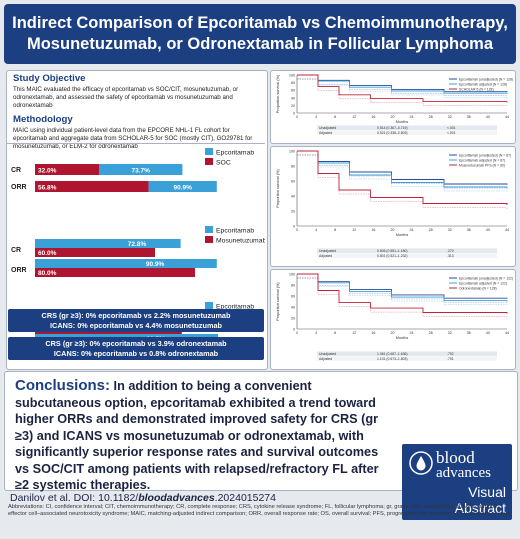 The width and height of the screenshot is (520, 539). I want to click on legend-label: Epcoritamab (unadjusted) (N = 122), so click(486, 278).